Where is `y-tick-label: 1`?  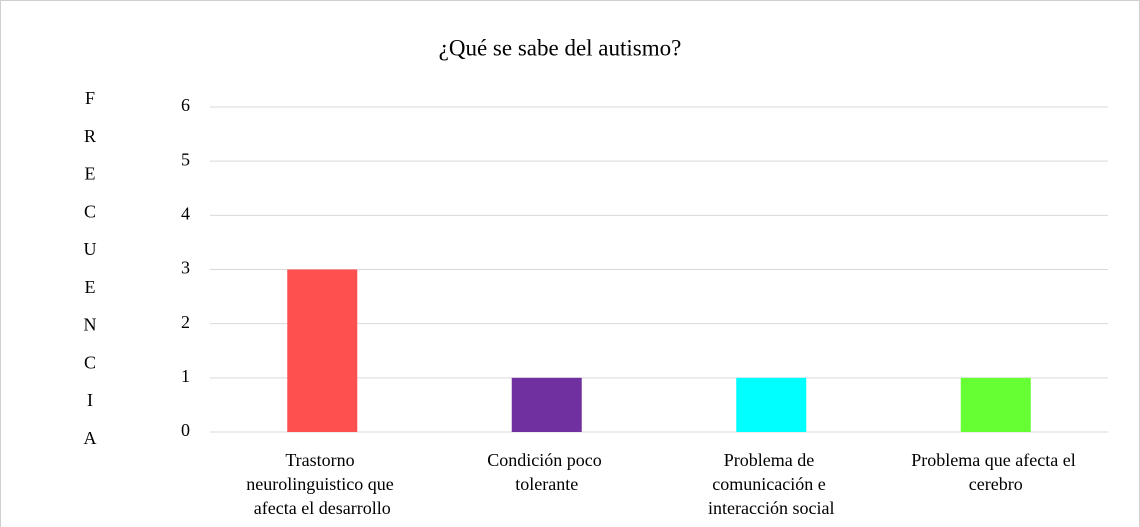
y-tick-label: 1 is located at coordinates (185, 376).